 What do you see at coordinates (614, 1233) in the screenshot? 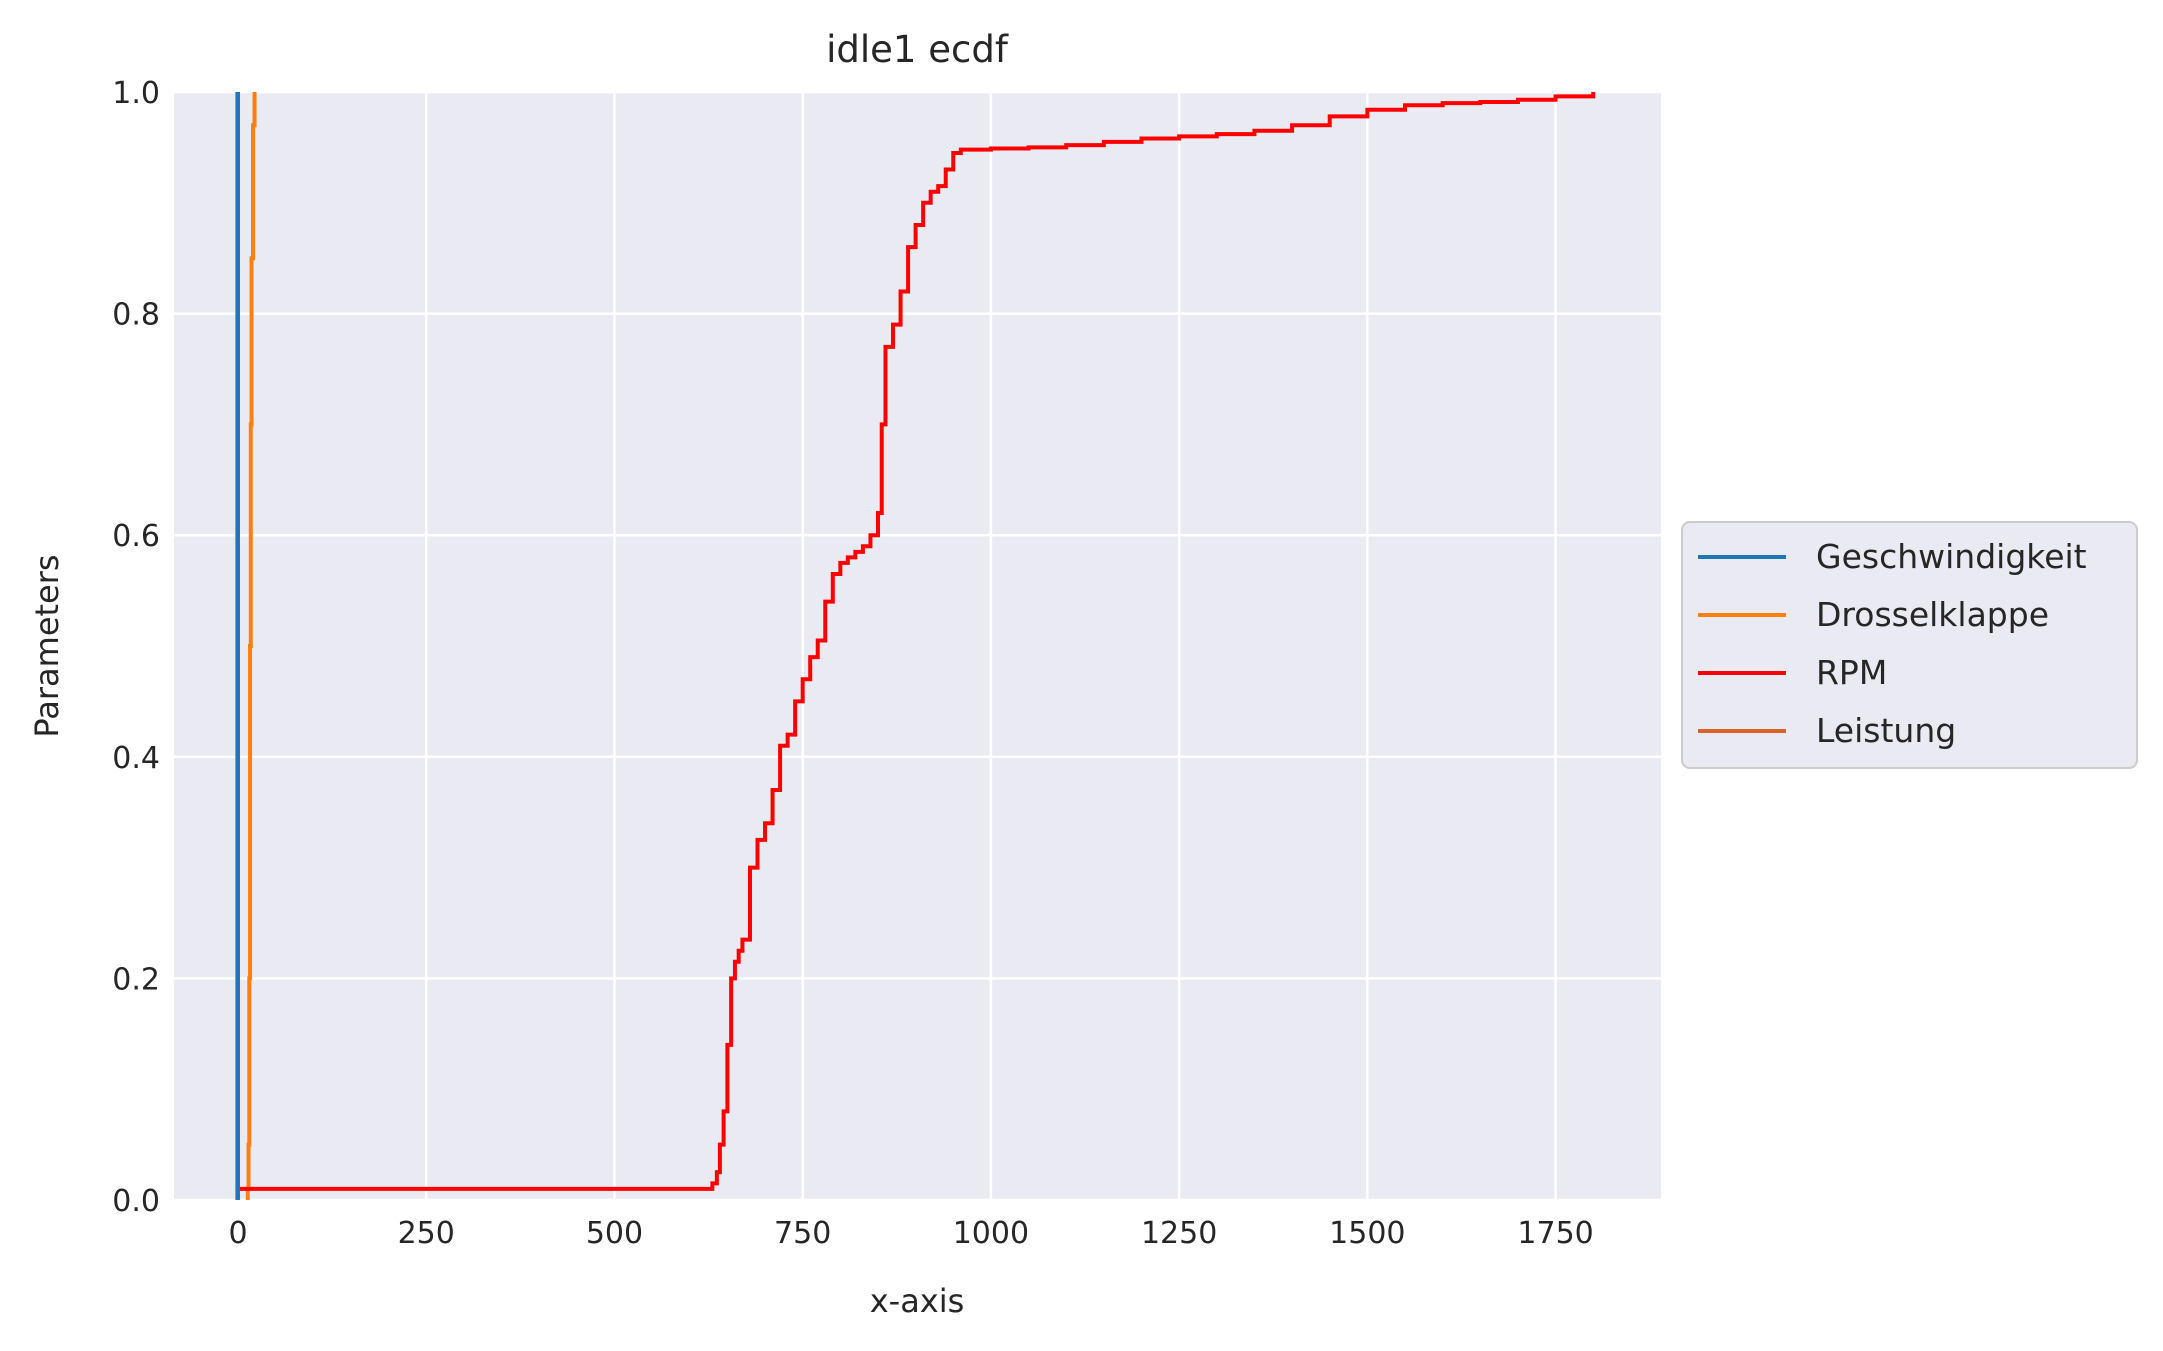
I see `x-tick-label: 500` at bounding box center [614, 1233].